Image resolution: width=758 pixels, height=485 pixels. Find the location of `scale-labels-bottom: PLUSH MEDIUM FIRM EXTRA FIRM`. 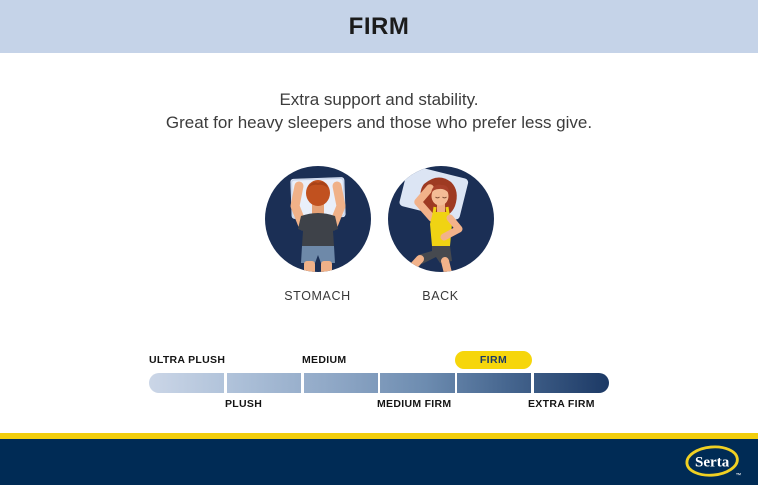

scale-labels-bottom: PLUSH MEDIUM FIRM EXTRA FIRM is located at coordinates (379, 404).